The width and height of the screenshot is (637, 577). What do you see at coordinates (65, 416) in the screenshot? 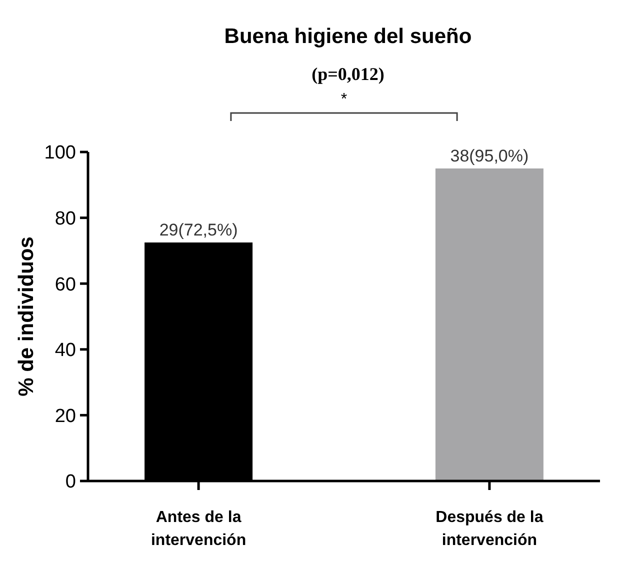
I see `y-tick-label: 20` at bounding box center [65, 416].